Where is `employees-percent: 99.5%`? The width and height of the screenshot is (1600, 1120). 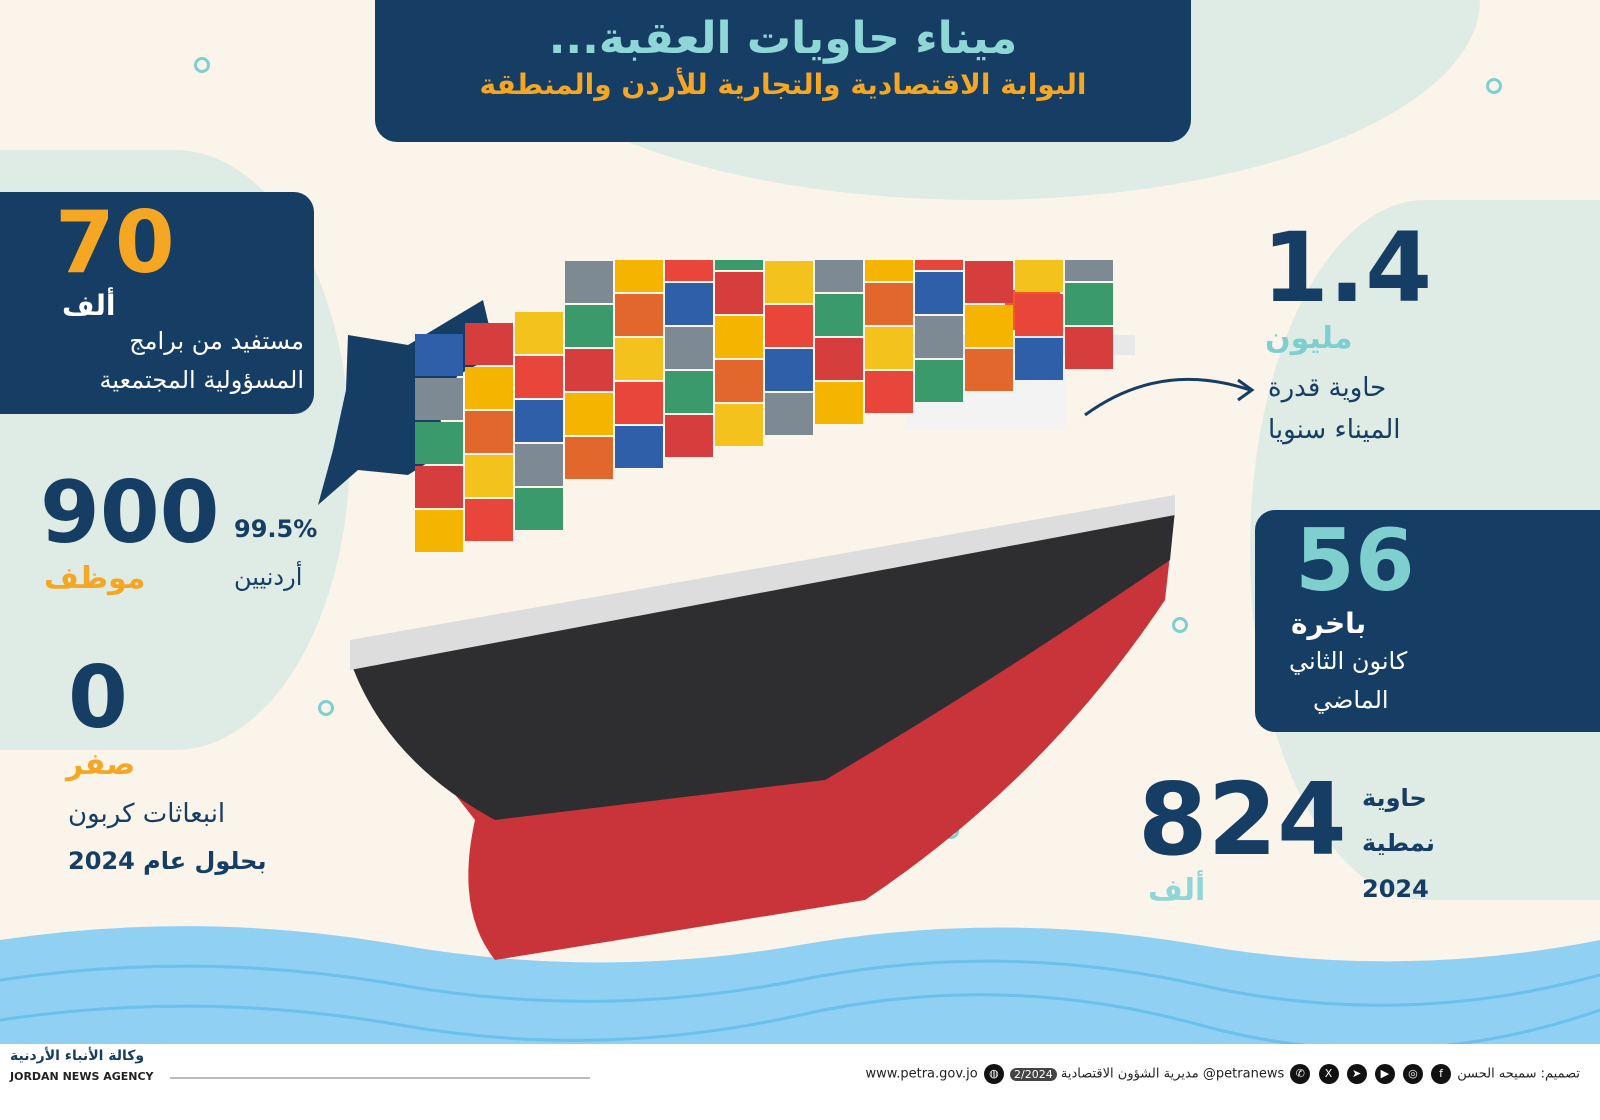
employees-percent: 99.5% is located at coordinates (276, 529).